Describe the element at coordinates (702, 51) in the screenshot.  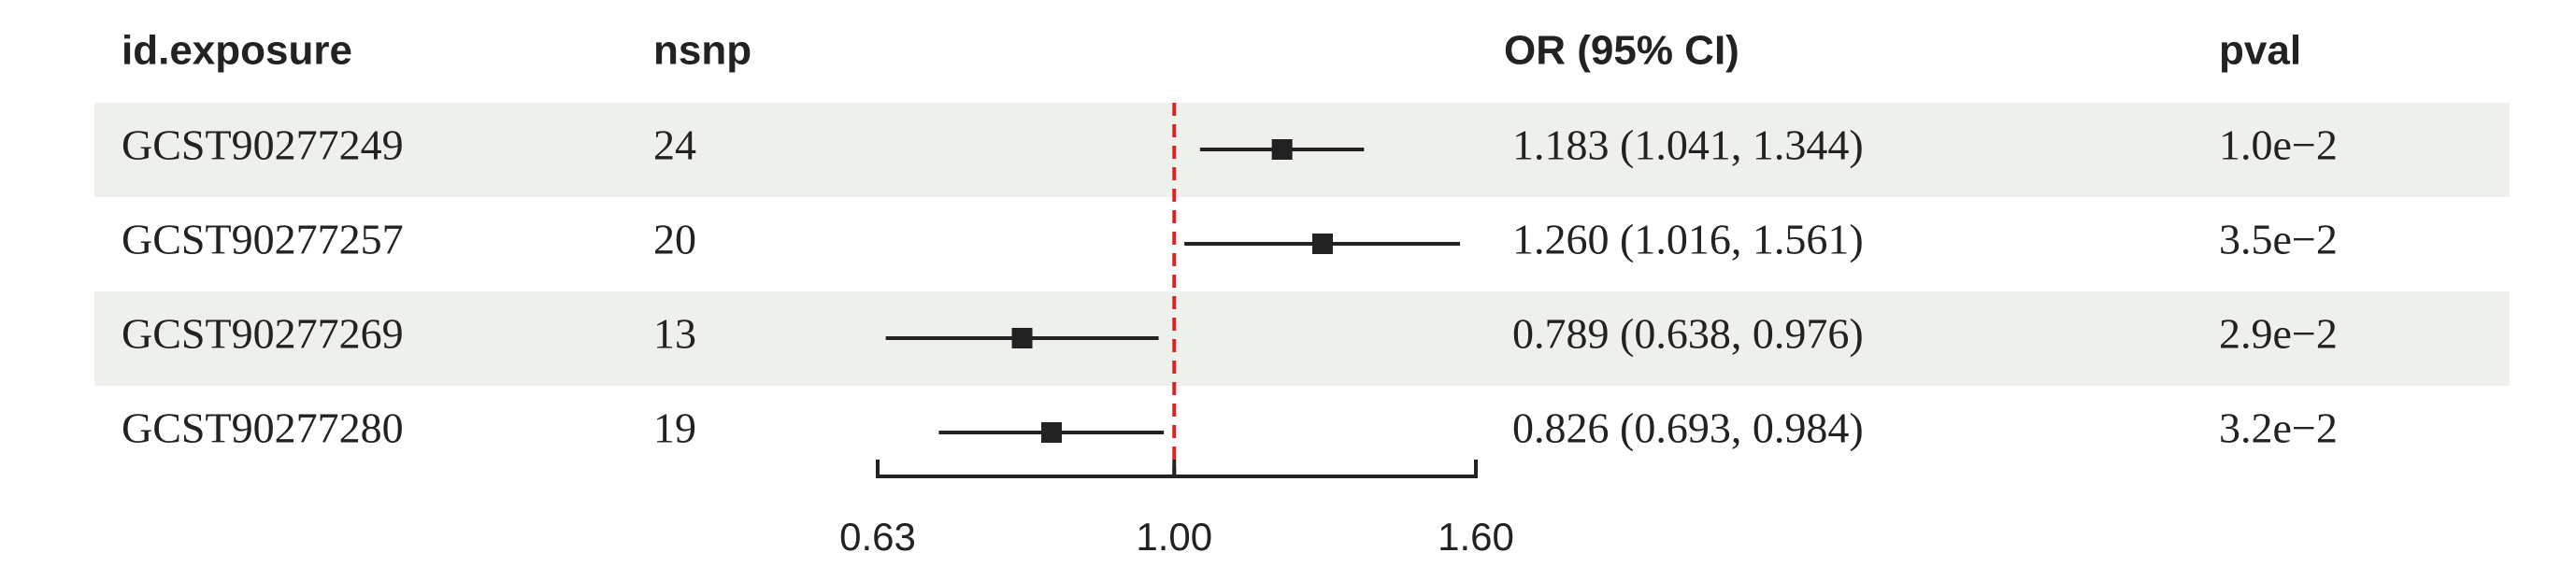
I see `column-header: nsnp` at that location.